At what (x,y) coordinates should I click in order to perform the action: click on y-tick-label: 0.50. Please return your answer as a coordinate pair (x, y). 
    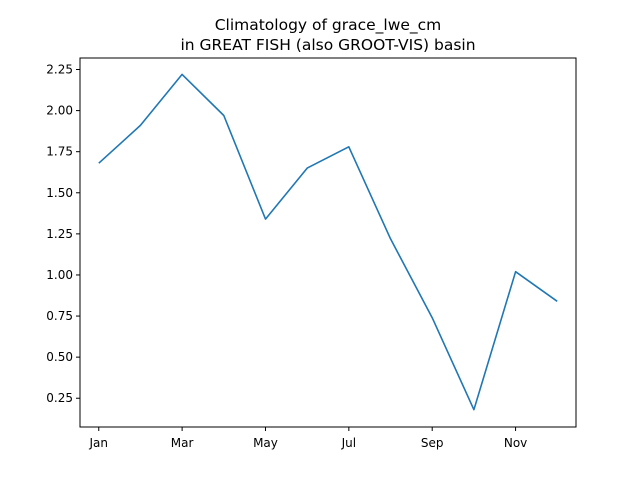
    Looking at the image, I should click on (59, 357).